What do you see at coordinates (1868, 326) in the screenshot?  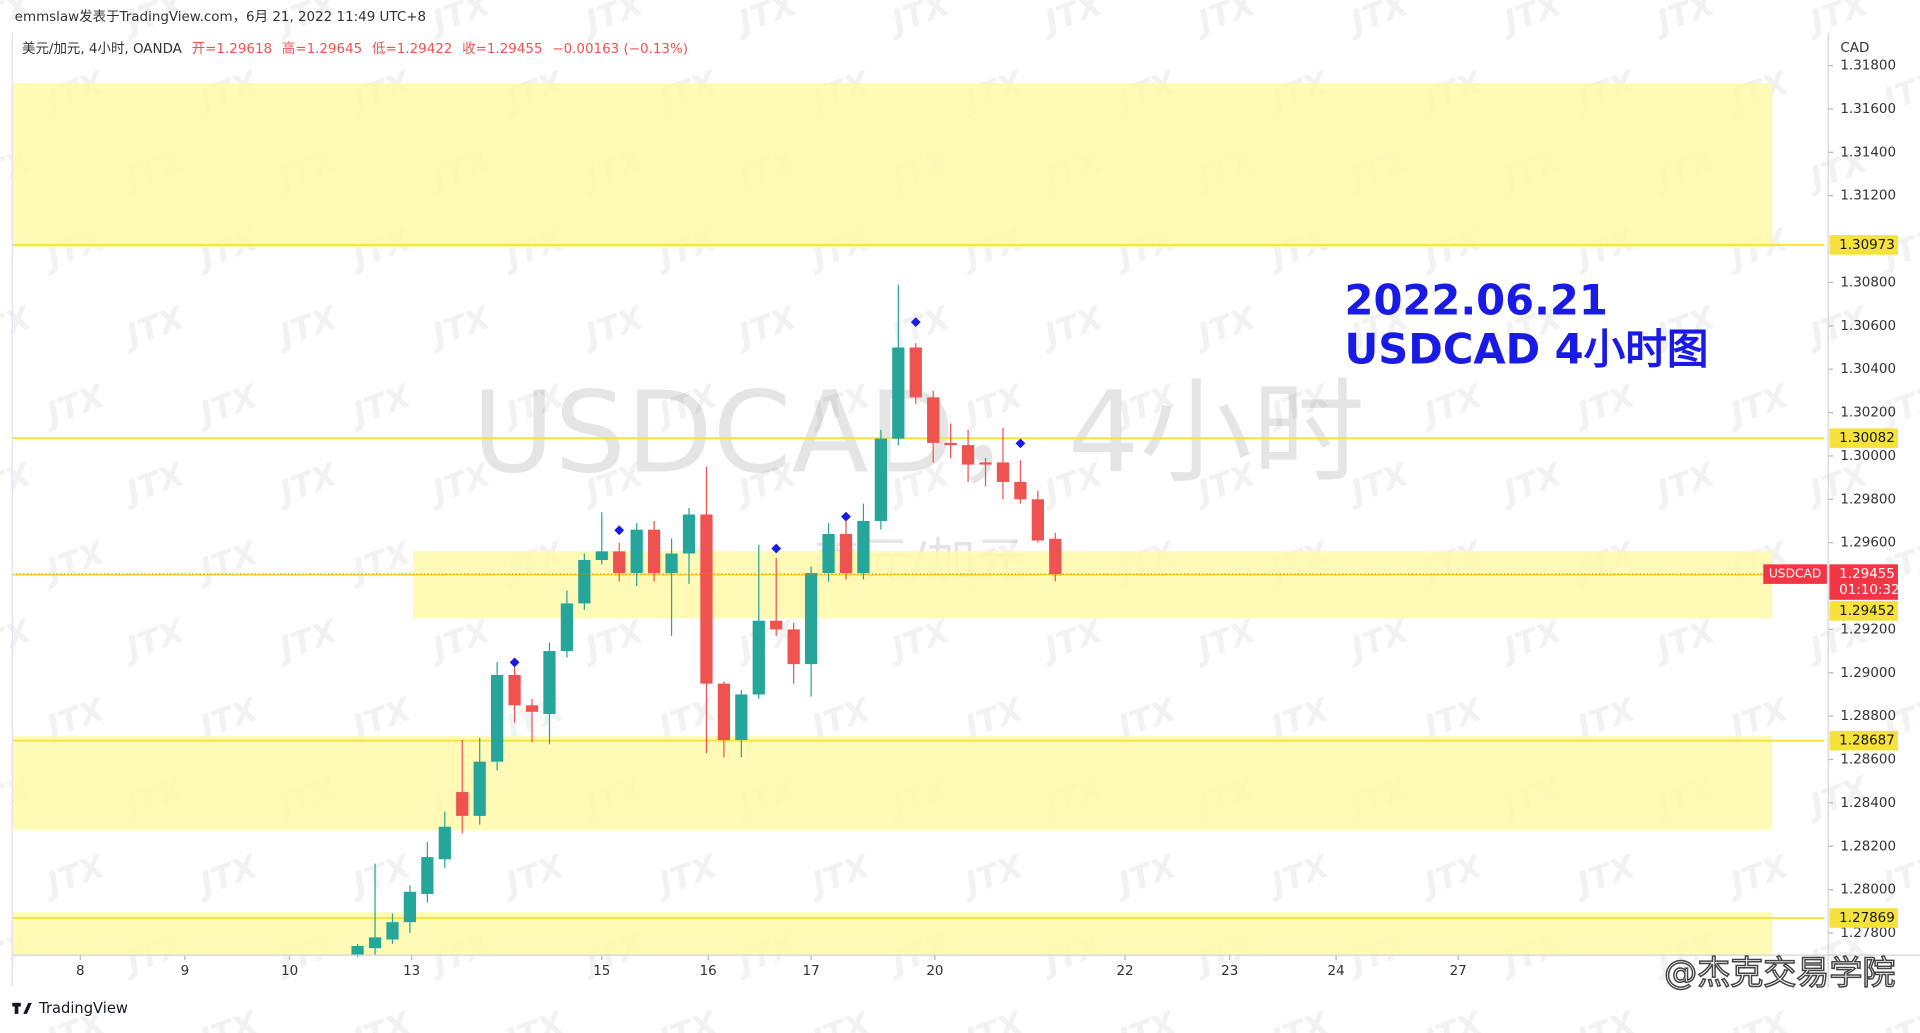 I see `y-tick-label: 1.30600` at bounding box center [1868, 326].